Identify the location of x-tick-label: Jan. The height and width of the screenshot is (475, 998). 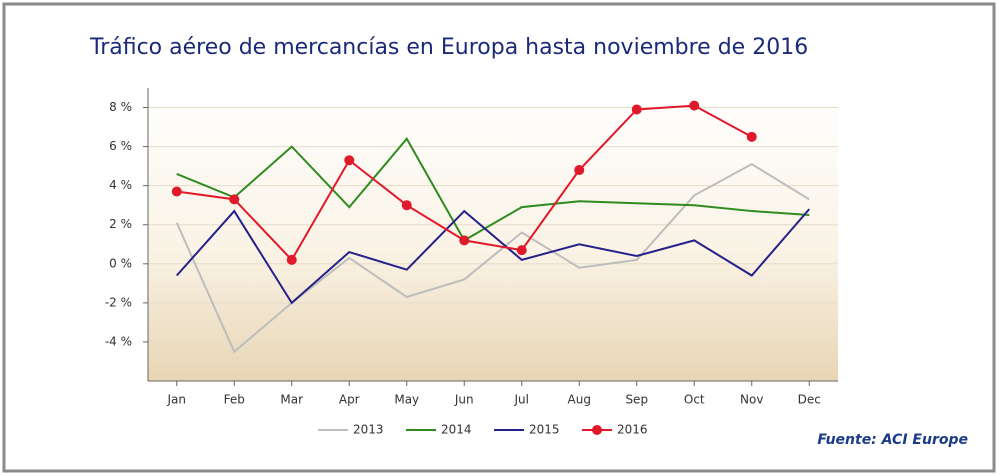
(177, 400).